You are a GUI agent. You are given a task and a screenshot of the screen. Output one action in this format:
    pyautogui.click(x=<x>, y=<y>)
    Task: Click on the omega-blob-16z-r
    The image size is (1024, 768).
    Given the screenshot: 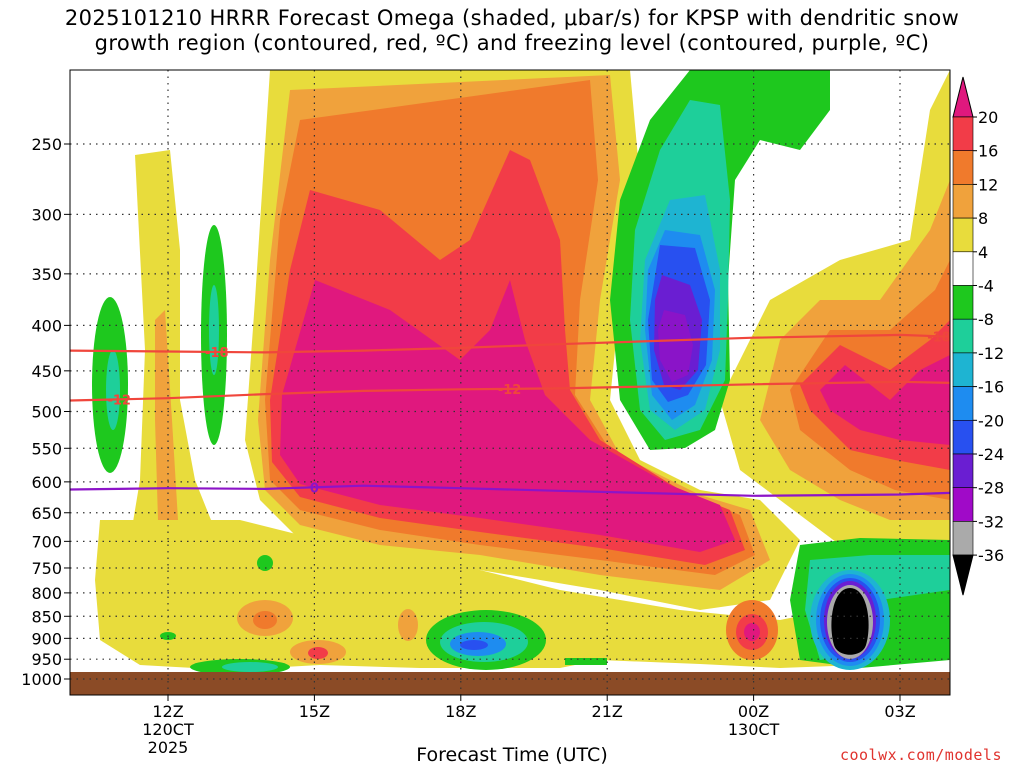 What is the action you would take?
    pyautogui.click(x=318, y=653)
    